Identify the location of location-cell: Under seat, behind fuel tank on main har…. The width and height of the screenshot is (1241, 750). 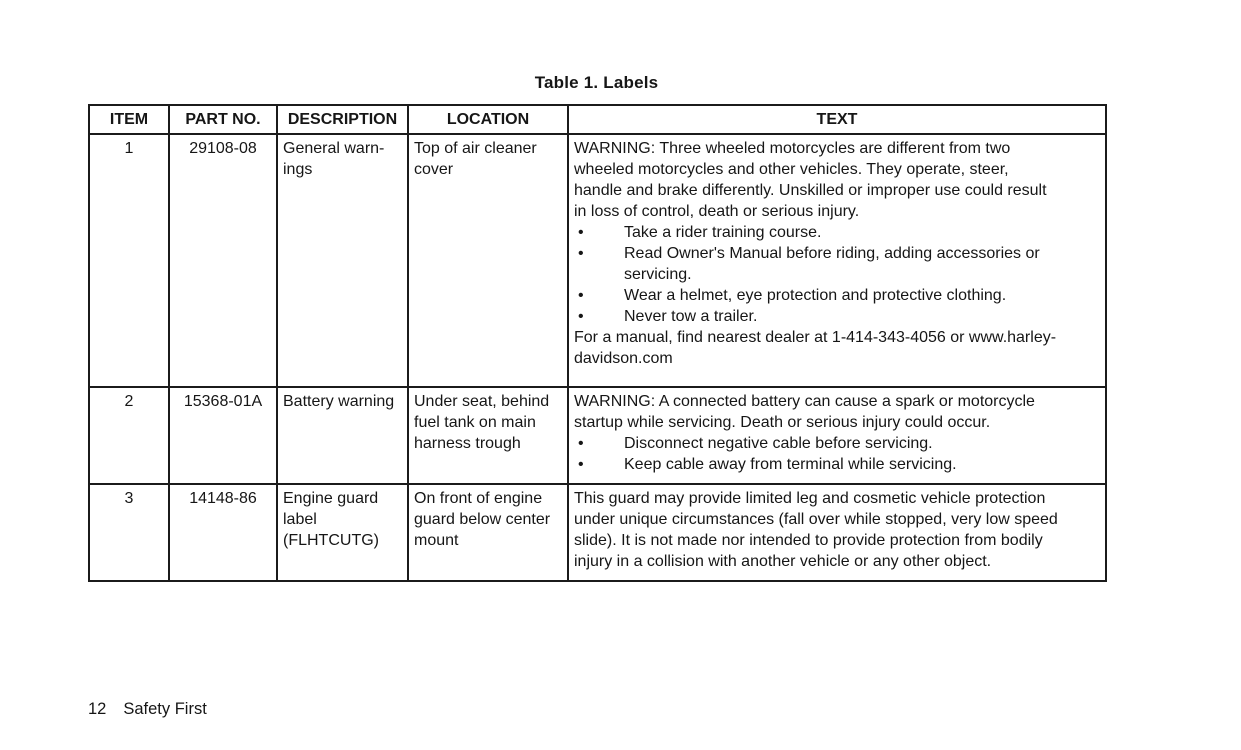
(488, 435).